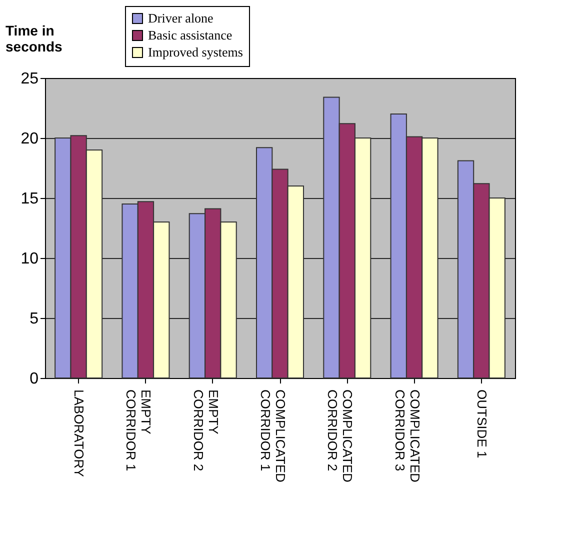 This screenshot has height=549, width=582. What do you see at coordinates (34, 379) in the screenshot?
I see `y-tick-label: 0` at bounding box center [34, 379].